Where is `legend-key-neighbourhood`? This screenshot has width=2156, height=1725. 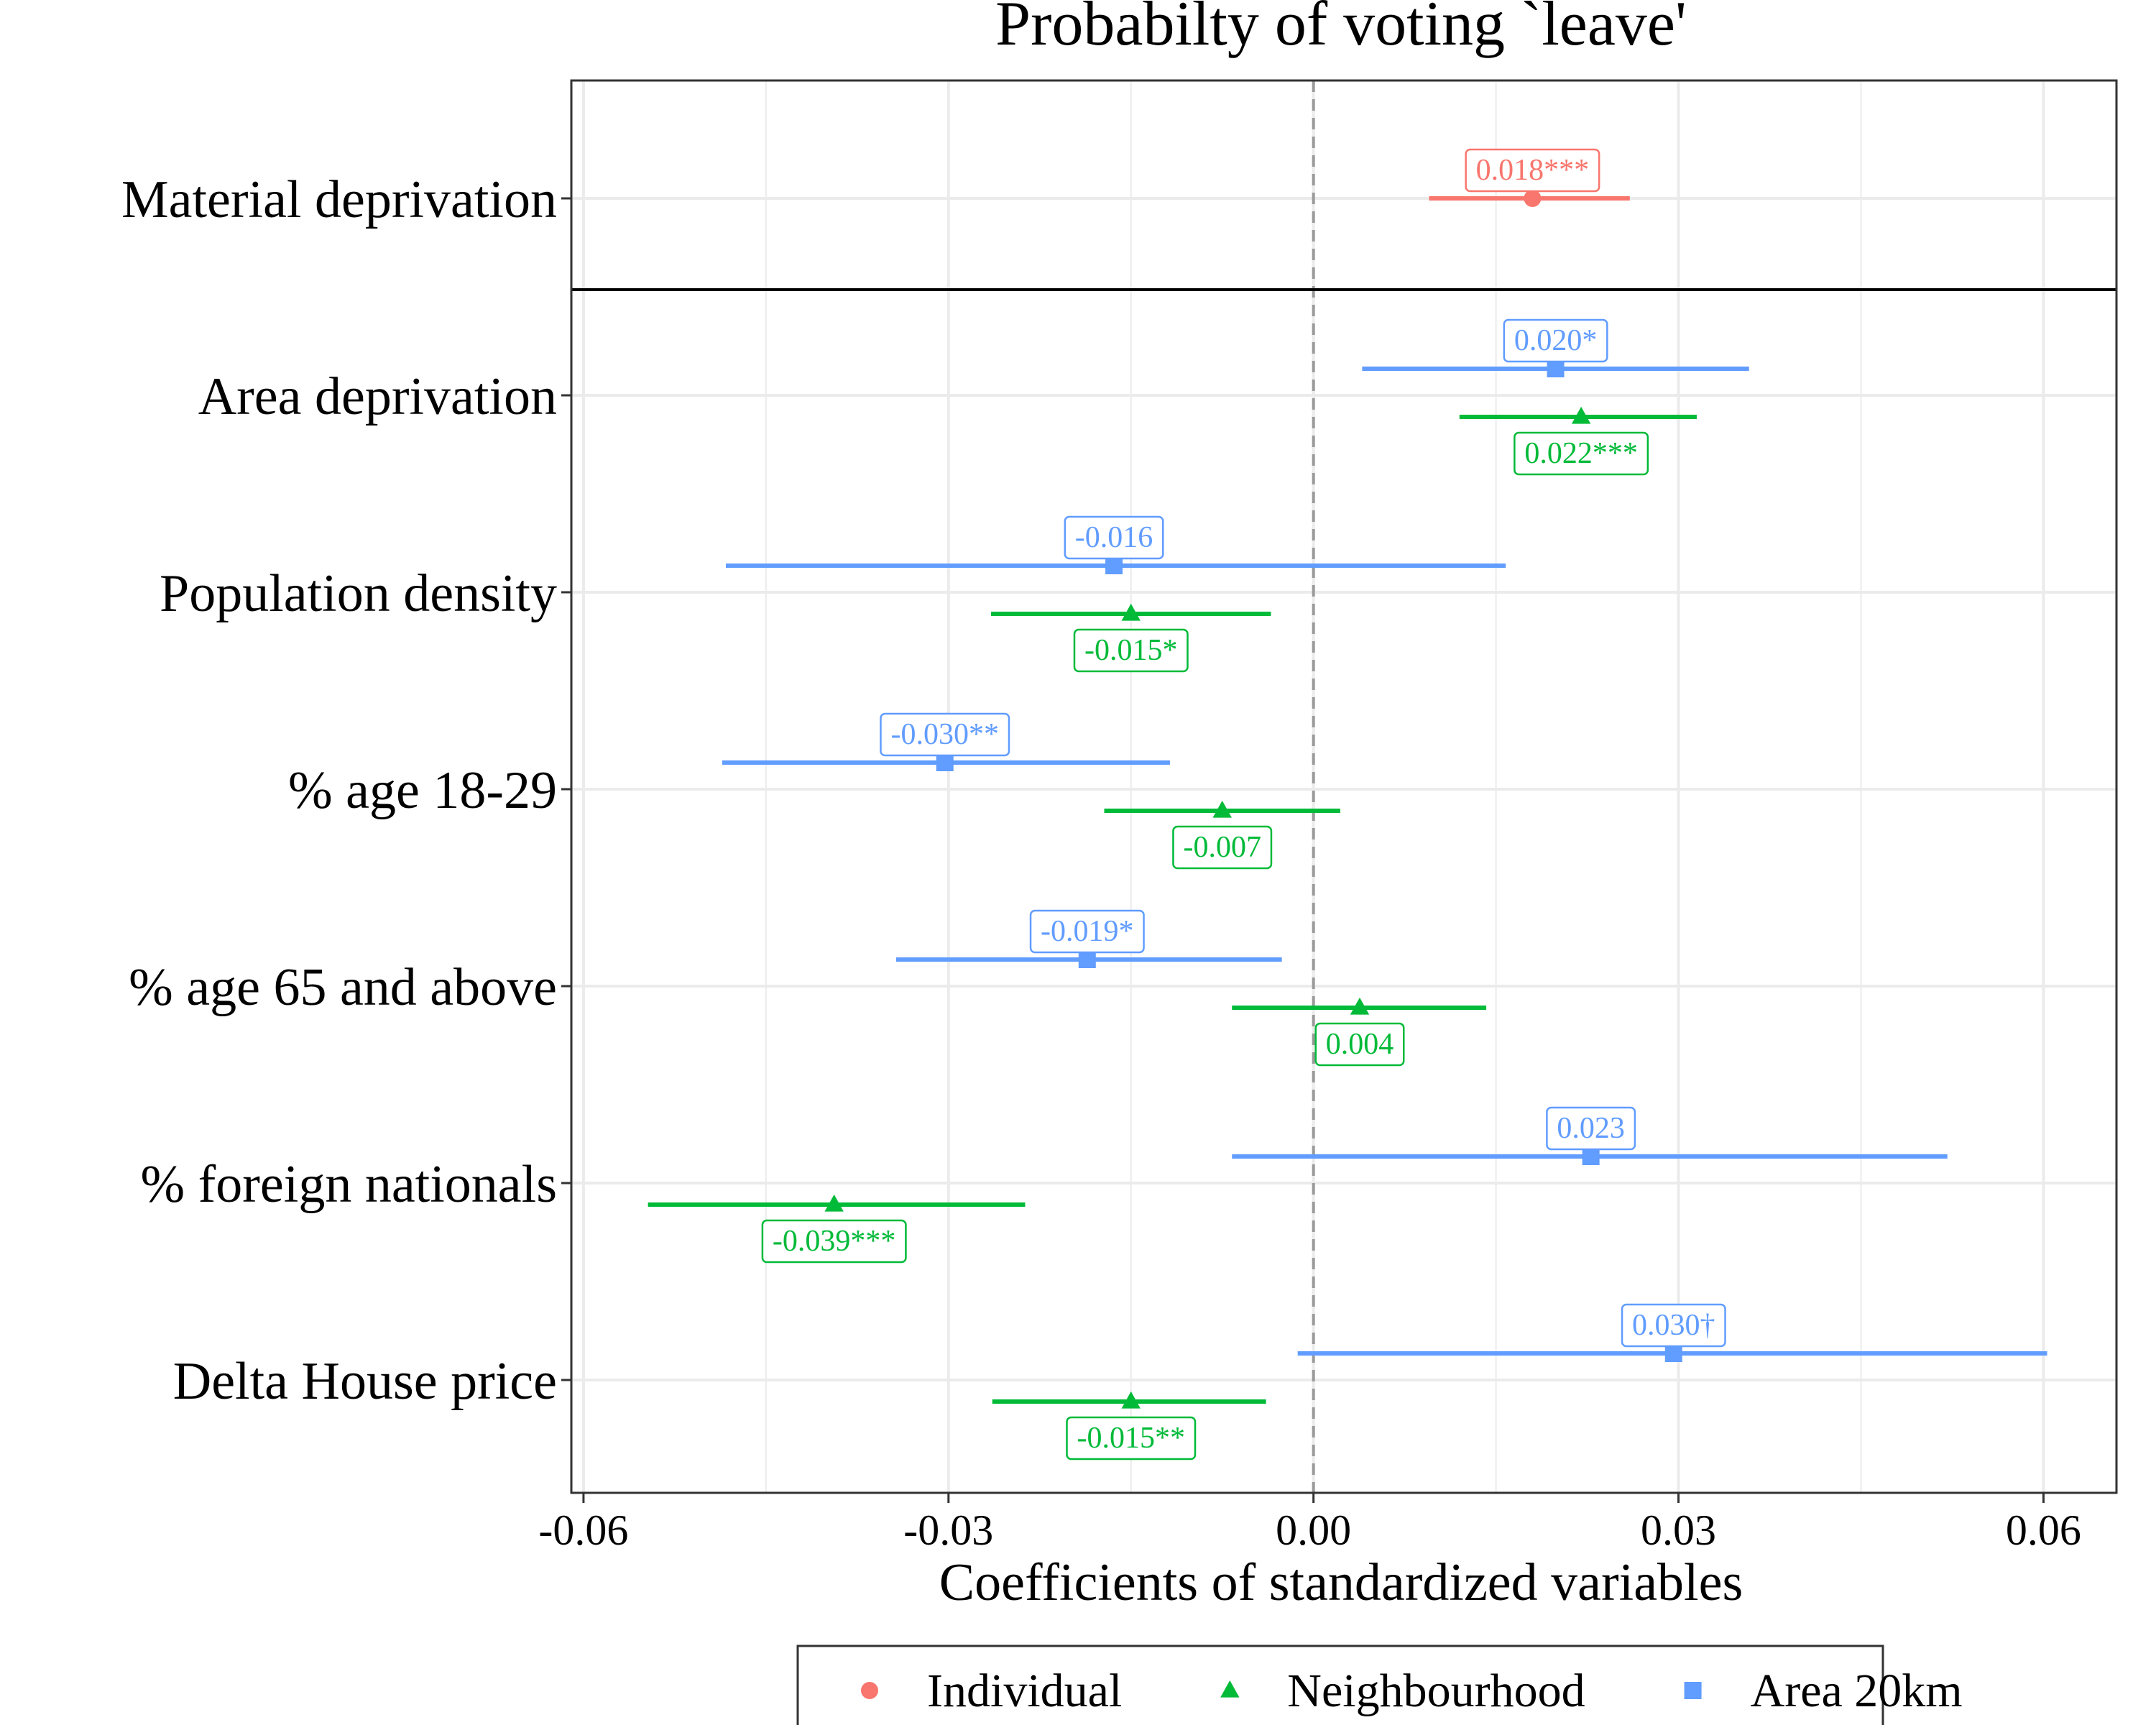
legend-key-neighbourhood is located at coordinates (1230, 1689).